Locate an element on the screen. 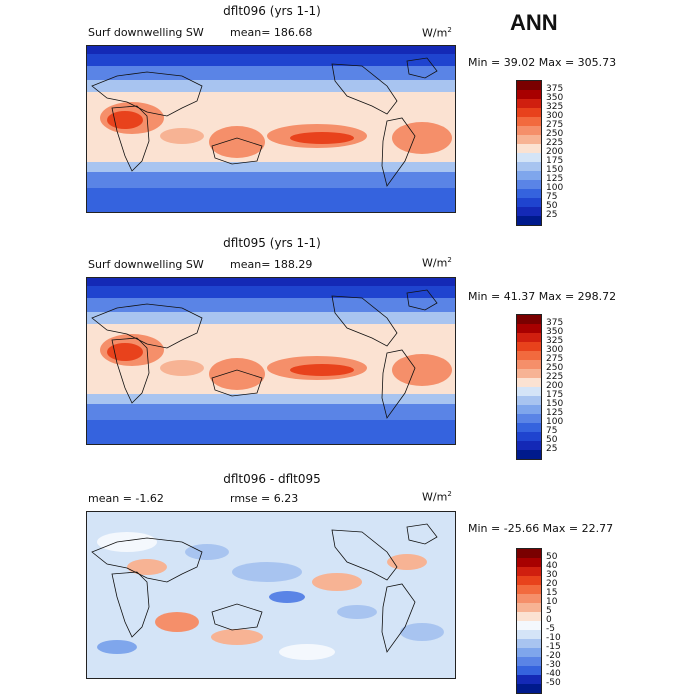  panel-3-colorbar is located at coordinates (529, 621).